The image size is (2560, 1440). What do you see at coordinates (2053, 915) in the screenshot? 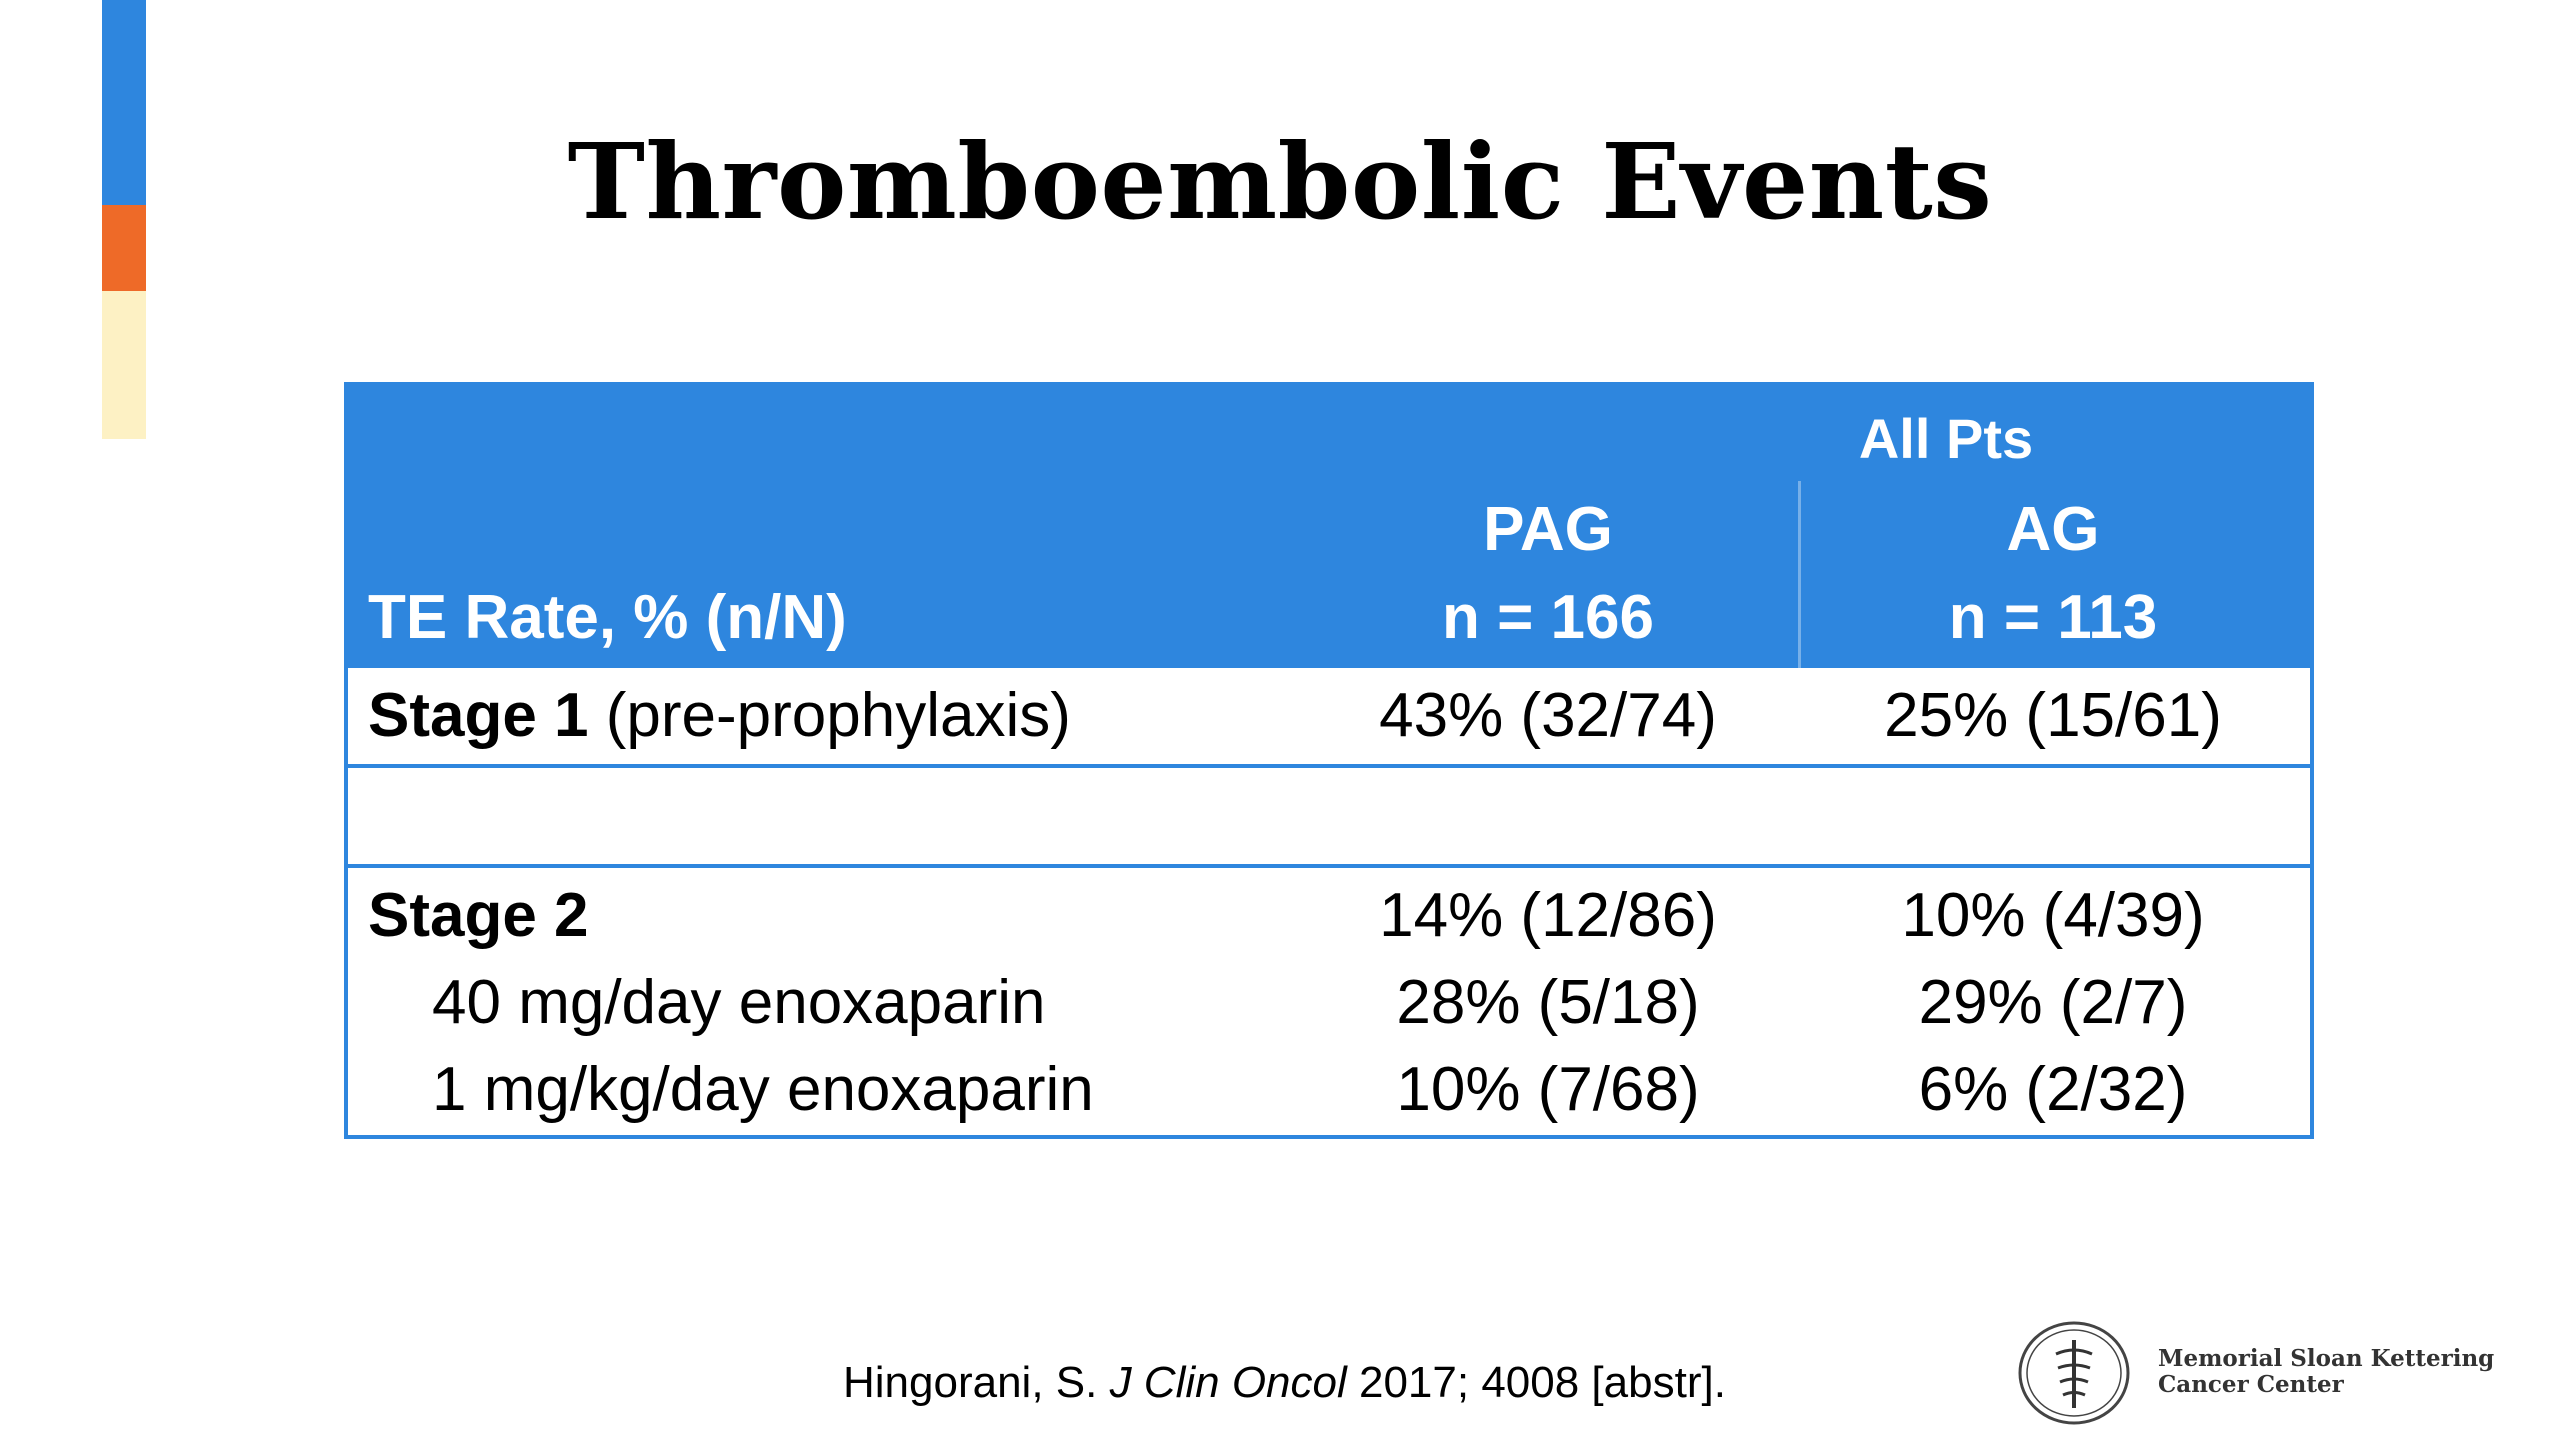
I see `stage2-ag-value: 10% (4/39)` at bounding box center [2053, 915].